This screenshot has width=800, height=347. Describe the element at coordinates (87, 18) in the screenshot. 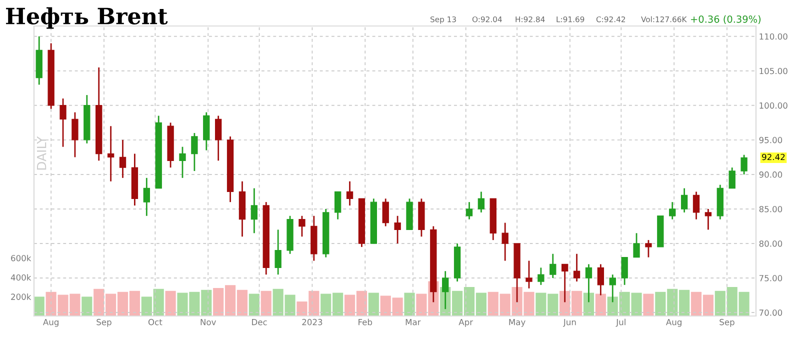

I see `chart-title: Нефть Brent` at that location.